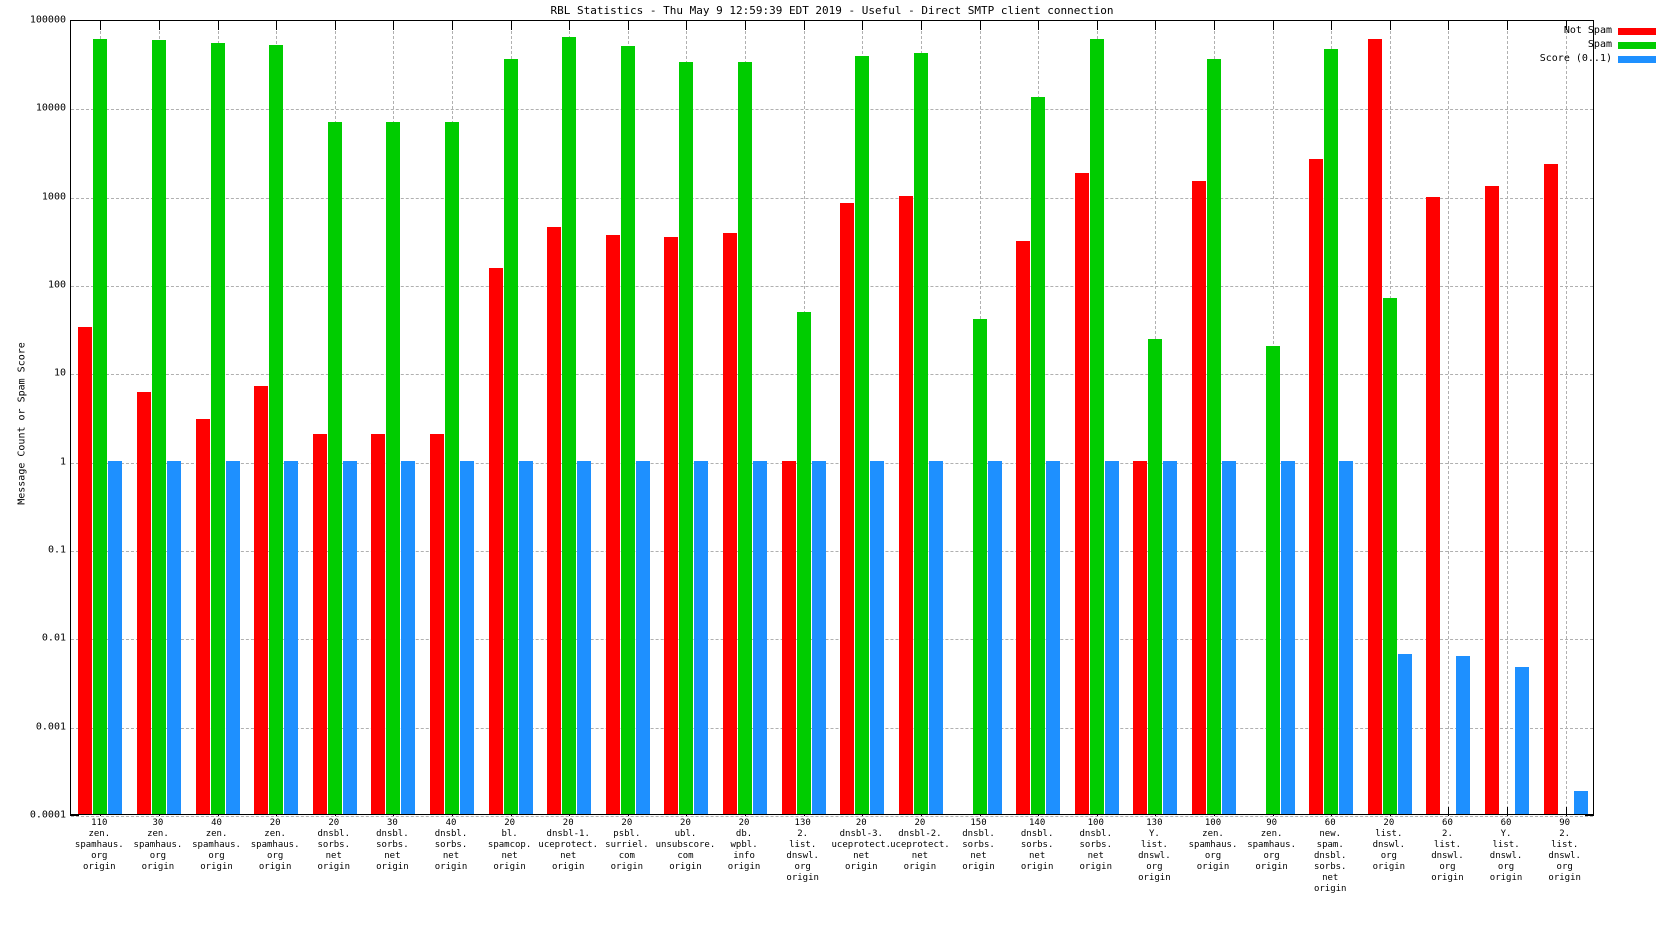 The width and height of the screenshot is (1664, 936). I want to click on legend-item: Not Spam, so click(1598, 31).